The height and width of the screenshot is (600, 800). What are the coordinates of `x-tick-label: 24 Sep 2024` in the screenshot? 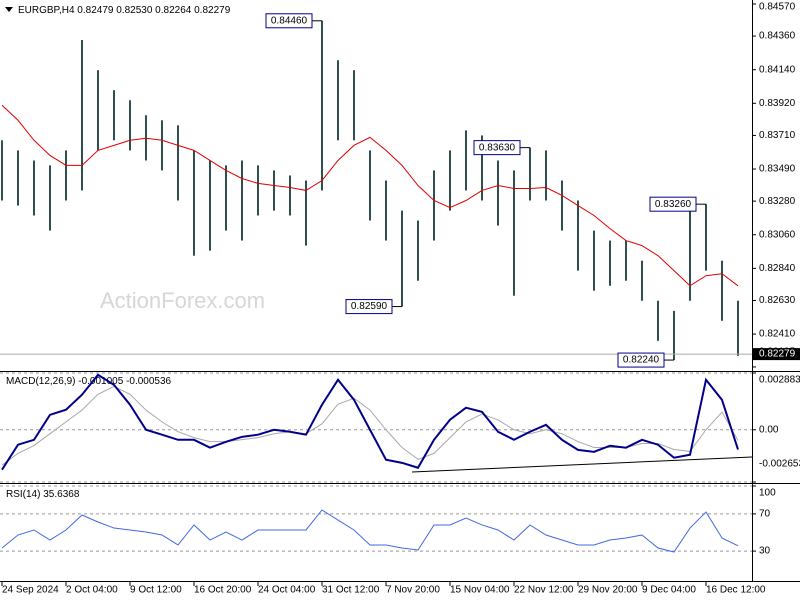 It's located at (30, 590).